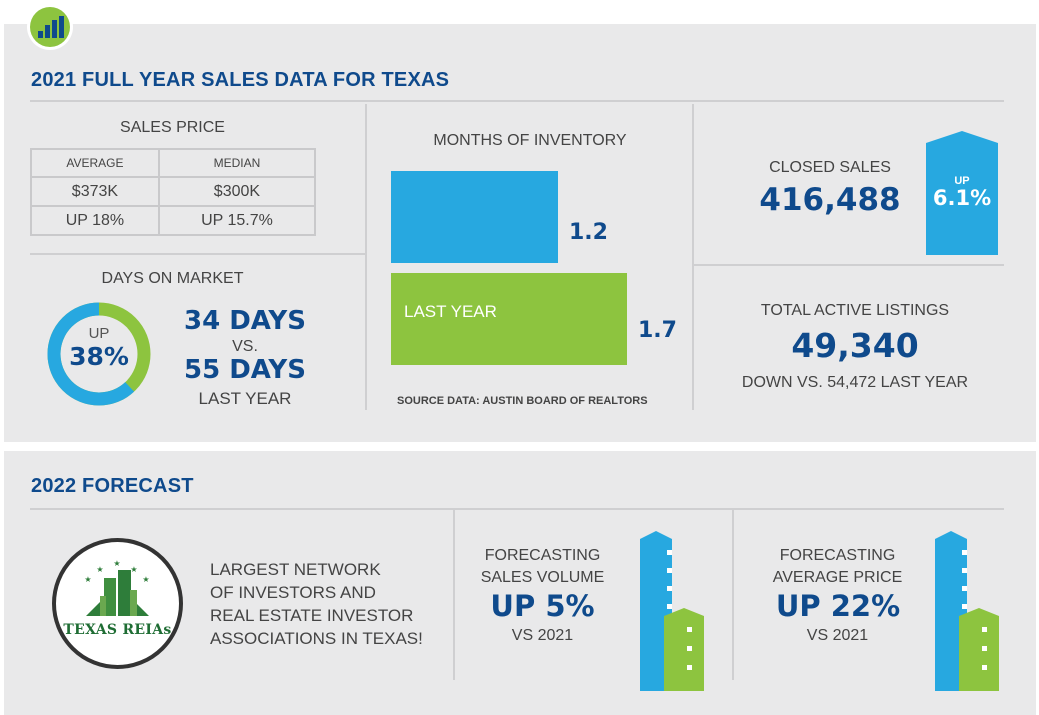 This screenshot has height=715, width=1039. I want to click on network-line-3: REAL ESTATE INVESTOR, so click(312, 615).